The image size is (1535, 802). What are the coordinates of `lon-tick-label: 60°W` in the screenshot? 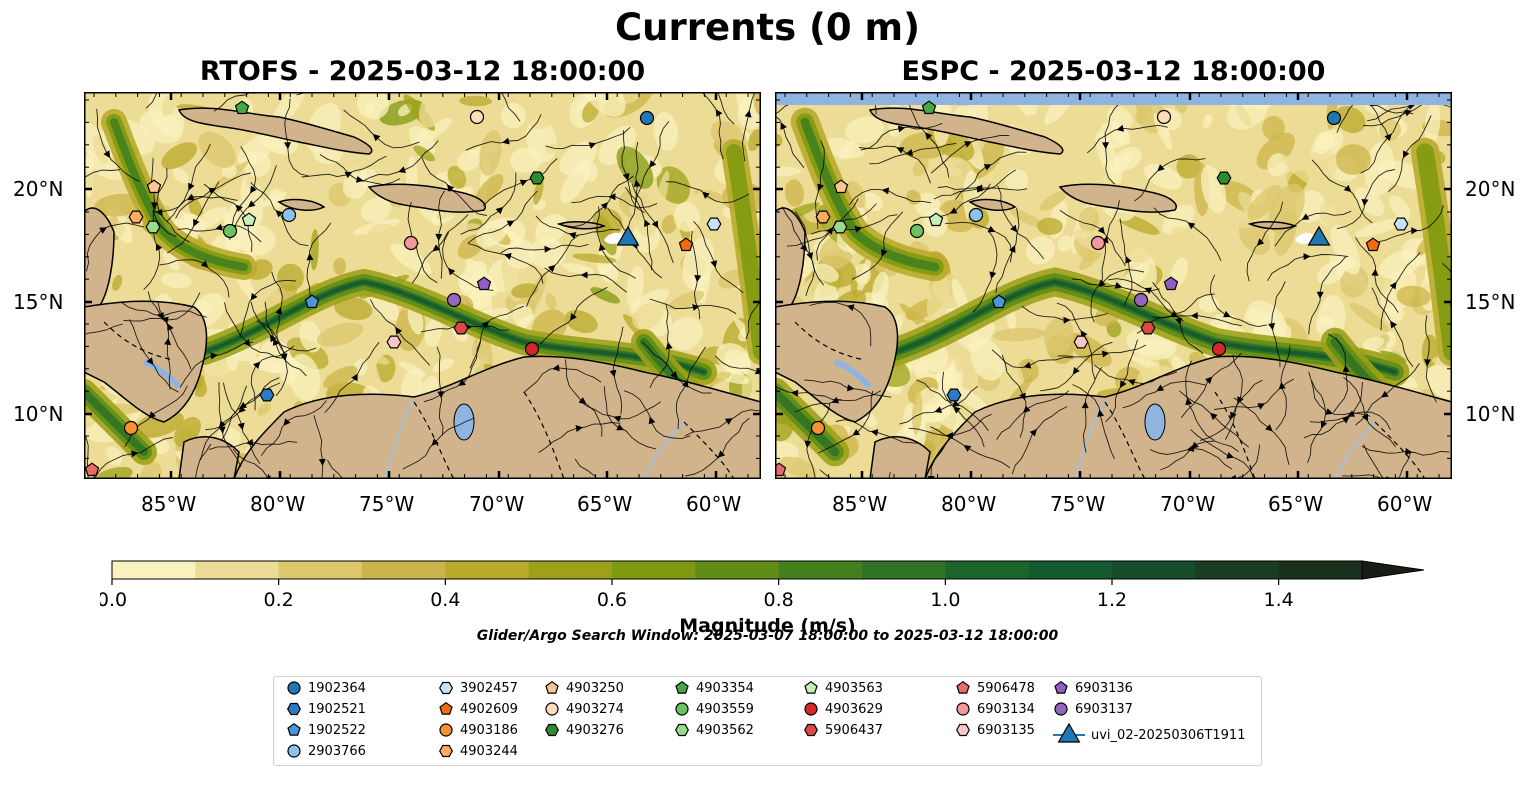 It's located at (1405, 504).